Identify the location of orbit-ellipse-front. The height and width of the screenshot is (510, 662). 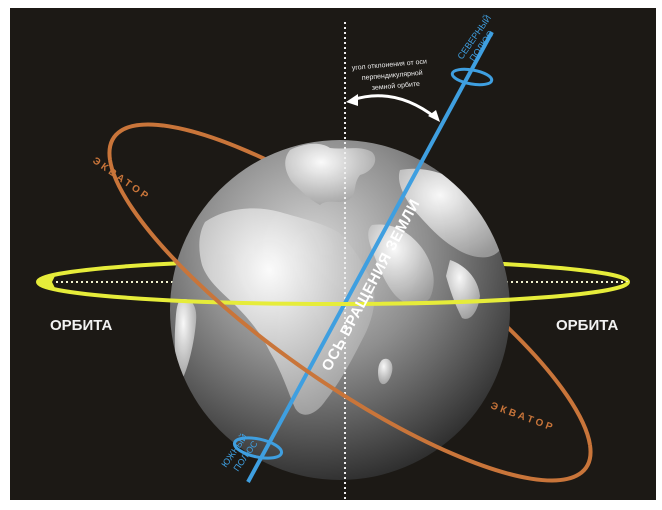
(333, 293).